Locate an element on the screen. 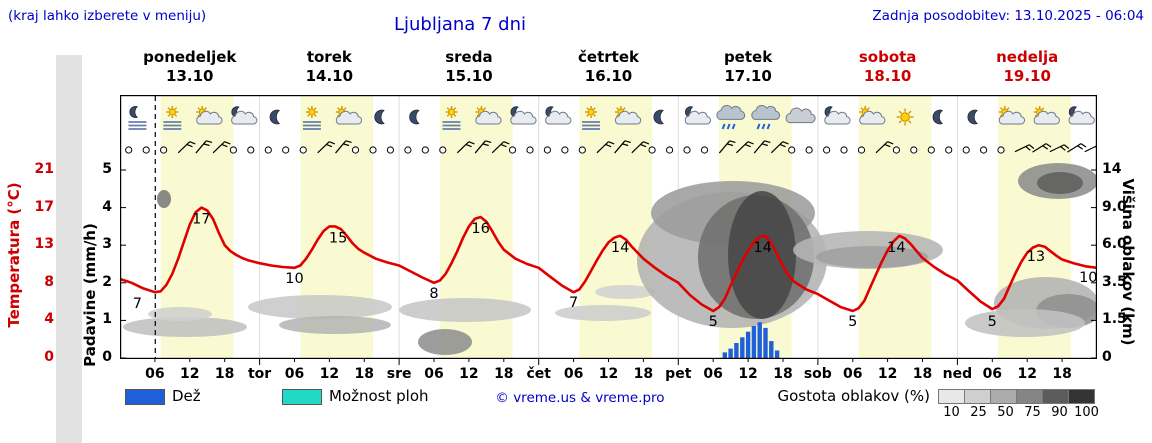  day-name: sobota is located at coordinates (887, 57).